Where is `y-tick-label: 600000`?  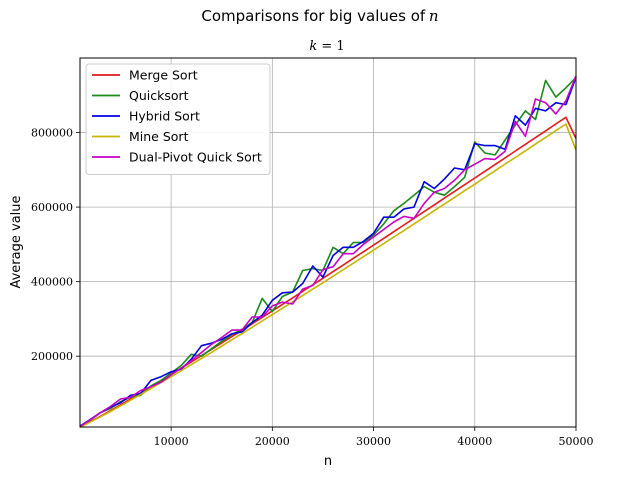 y-tick-label: 600000 is located at coordinates (52, 207).